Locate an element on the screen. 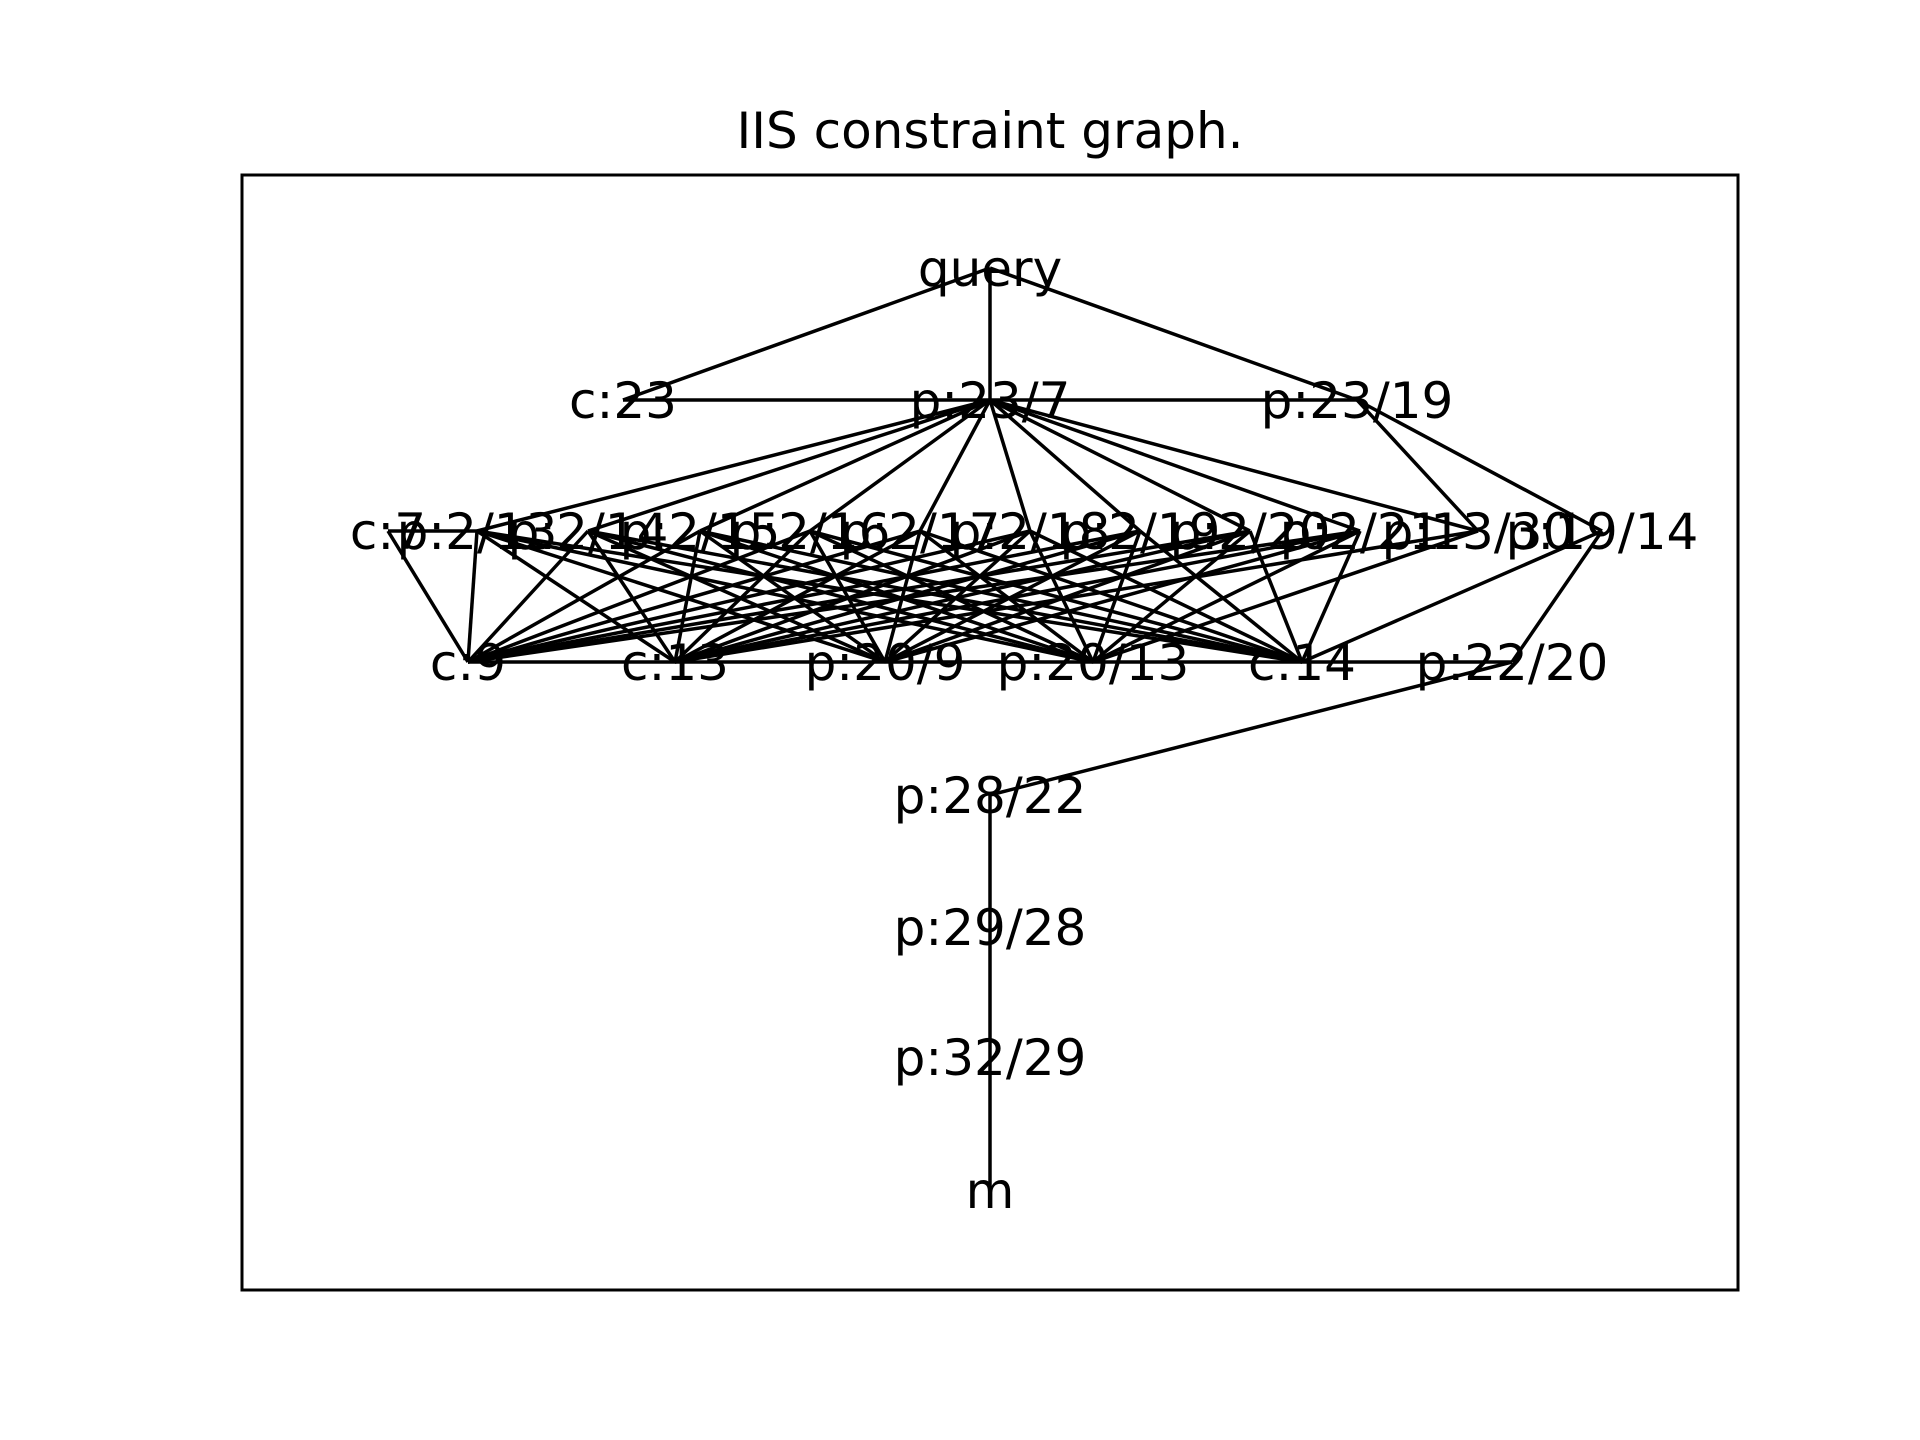  edge-p19_14-to-c14 is located at coordinates (1452, 596).